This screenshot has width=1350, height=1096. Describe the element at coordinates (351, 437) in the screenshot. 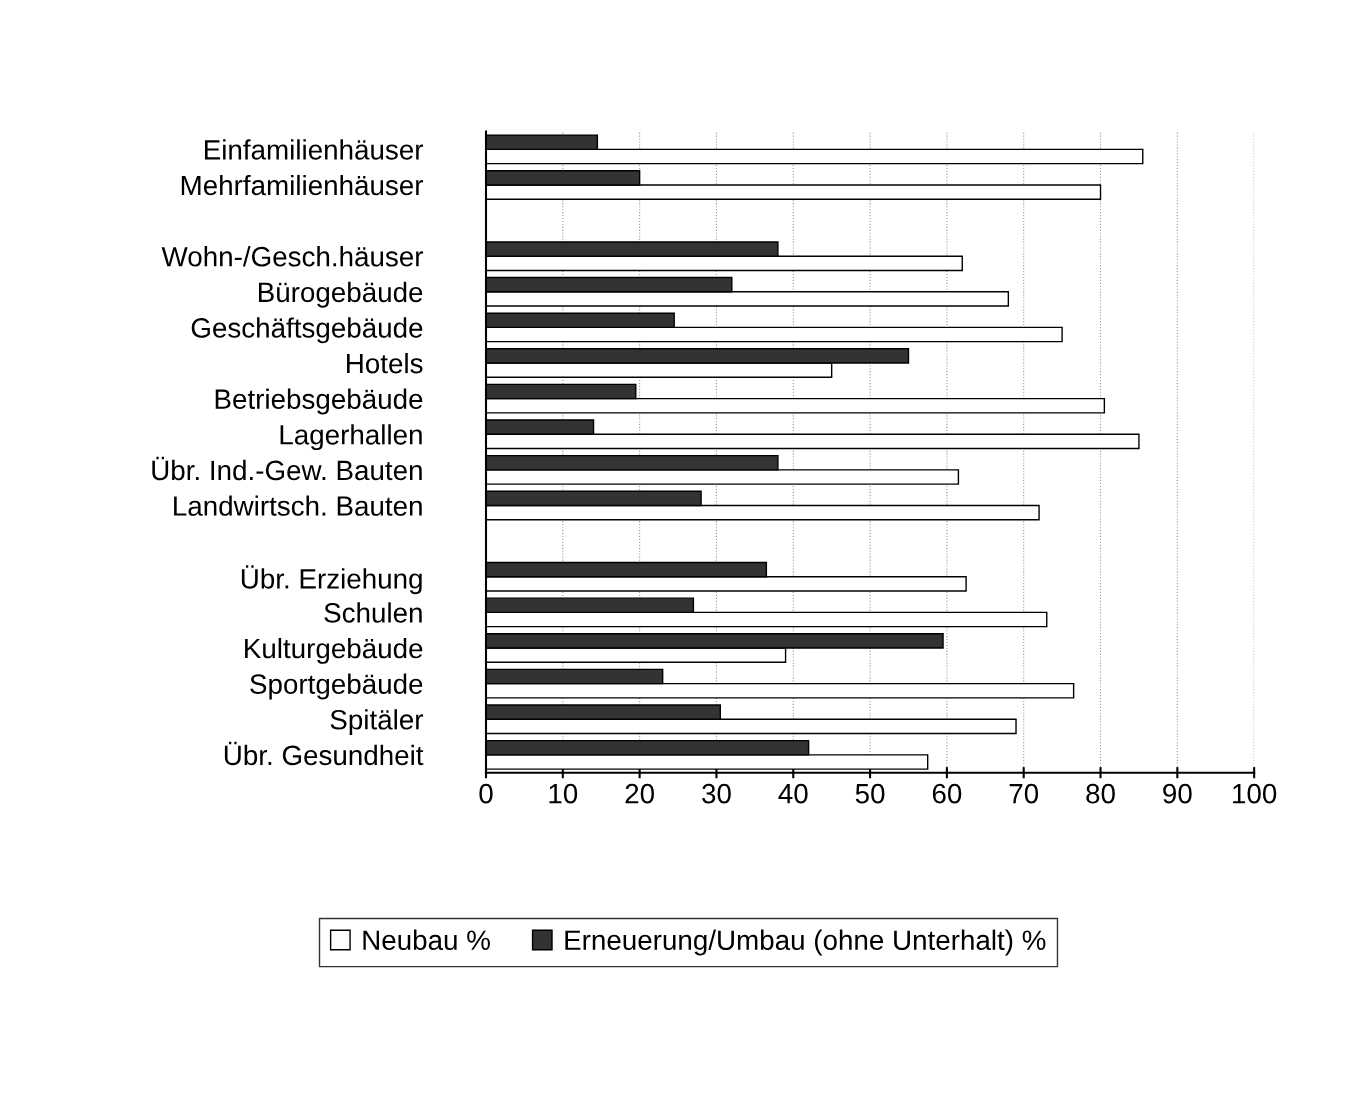

I see `y-tick-label: Lagerhallen` at that location.